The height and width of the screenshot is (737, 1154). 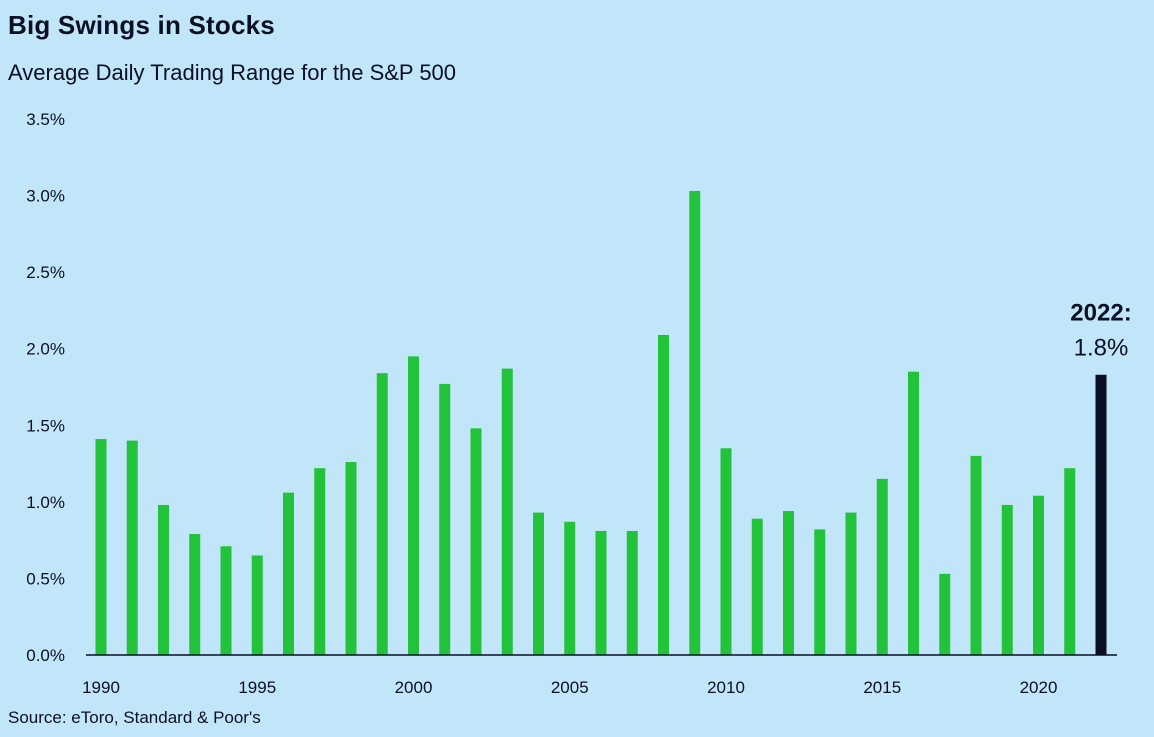 I want to click on bar-2001, so click(x=445, y=519).